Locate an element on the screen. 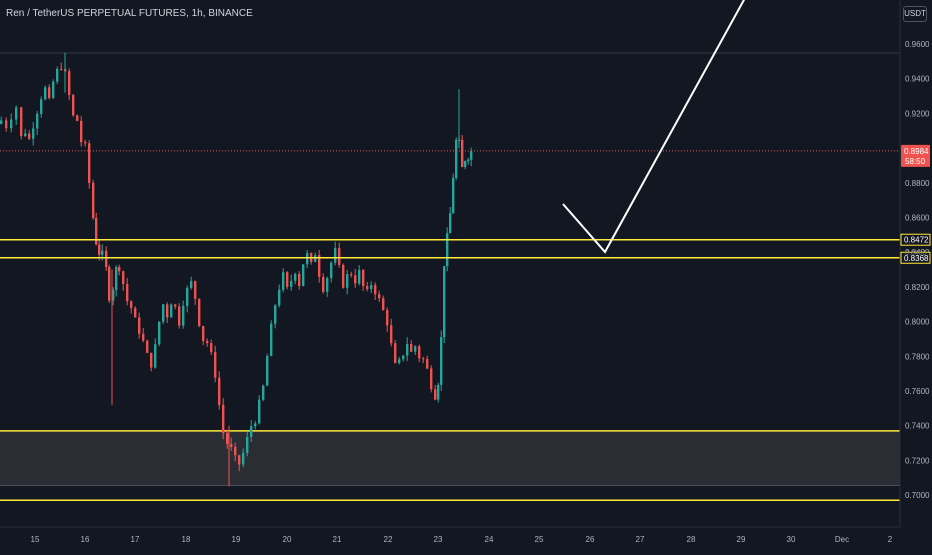  interval-label: 1h is located at coordinates (197, 13).